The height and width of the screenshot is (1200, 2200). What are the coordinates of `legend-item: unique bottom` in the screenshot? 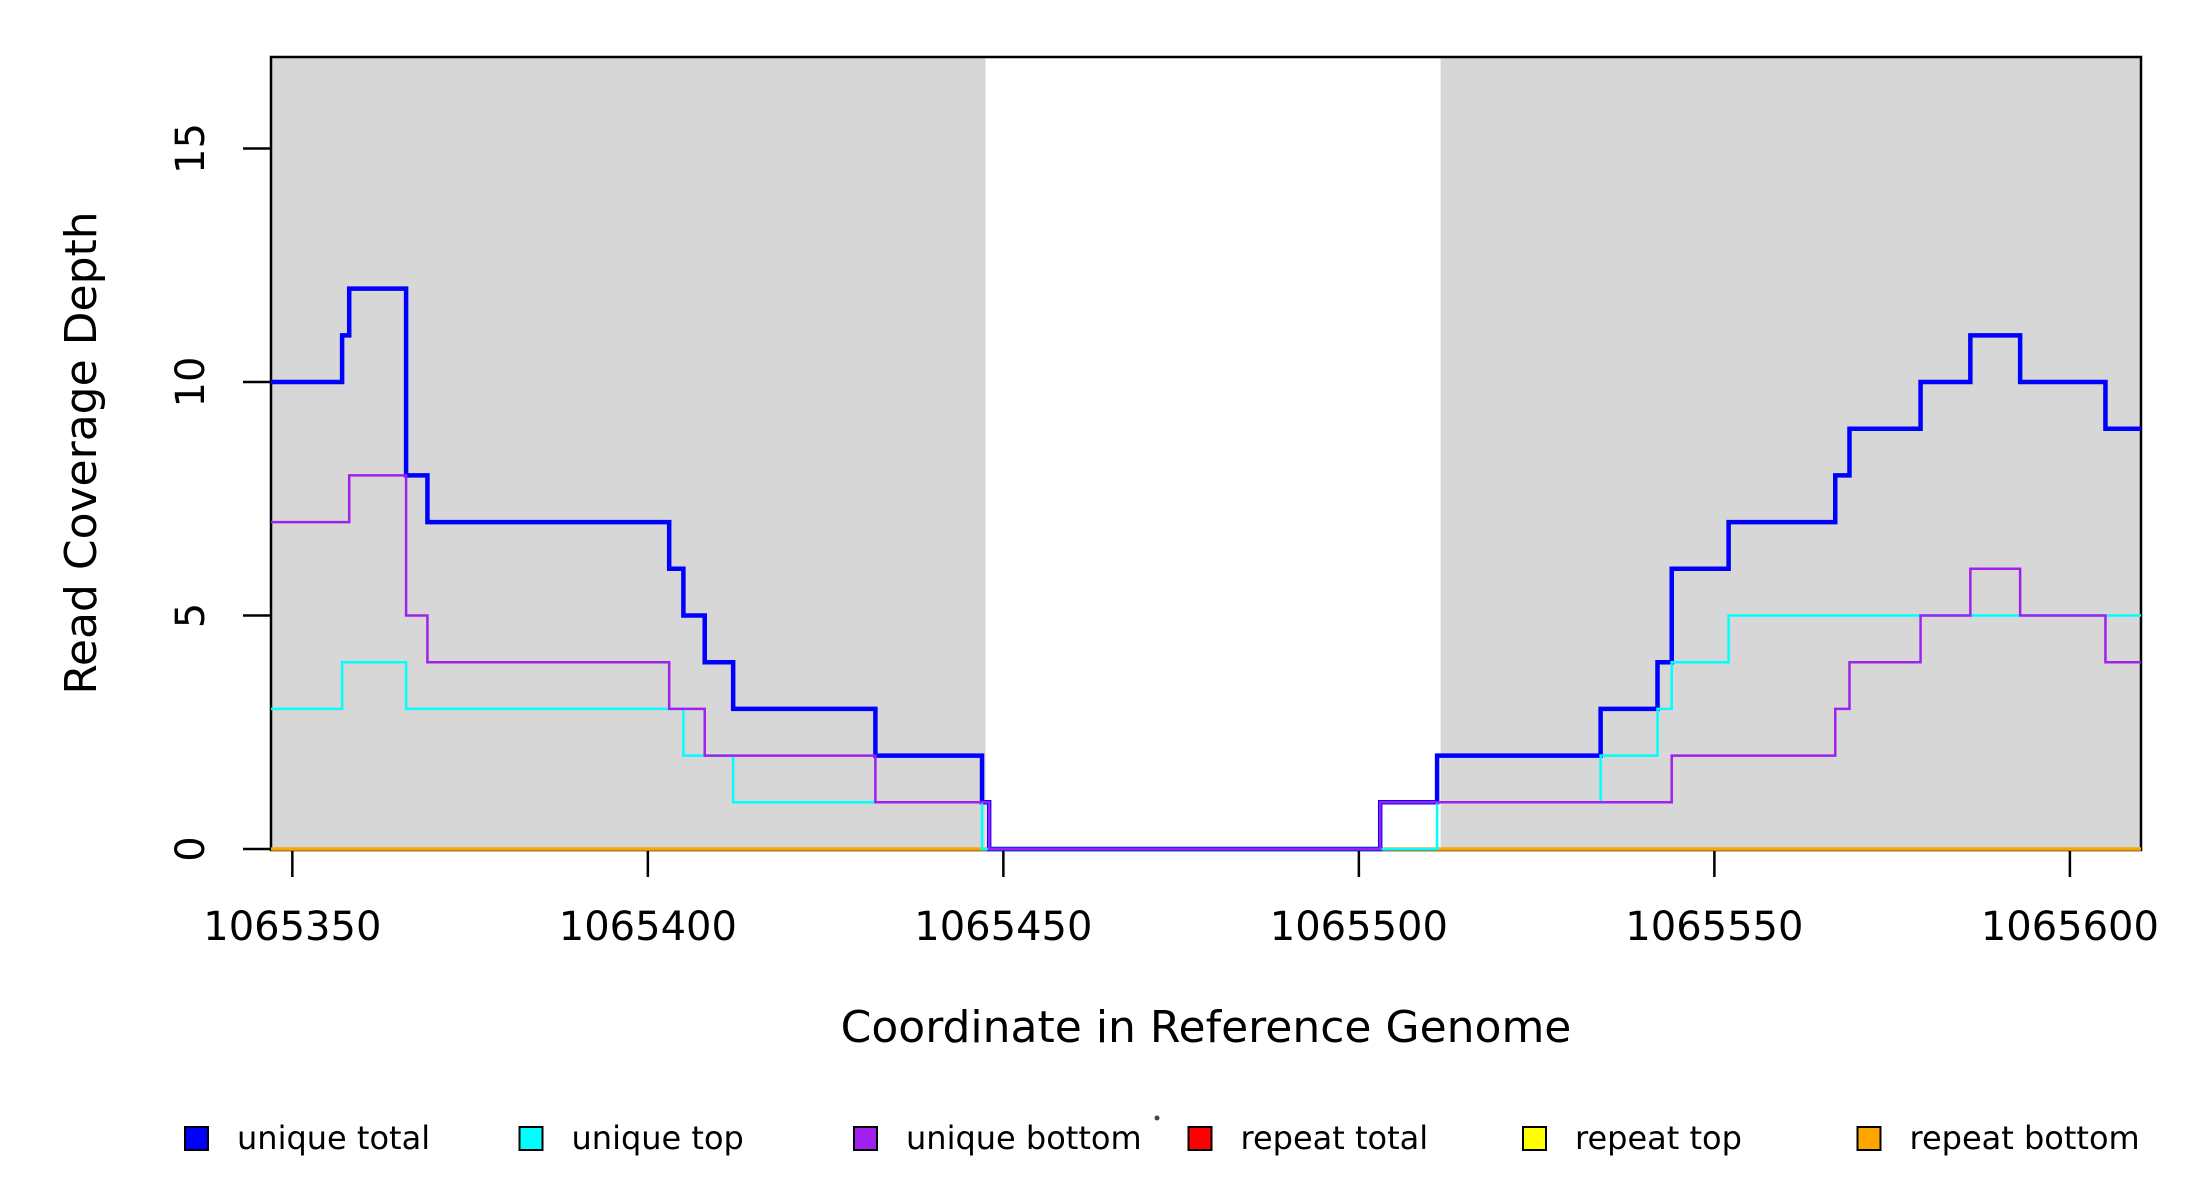 It's located at (997, 1138).